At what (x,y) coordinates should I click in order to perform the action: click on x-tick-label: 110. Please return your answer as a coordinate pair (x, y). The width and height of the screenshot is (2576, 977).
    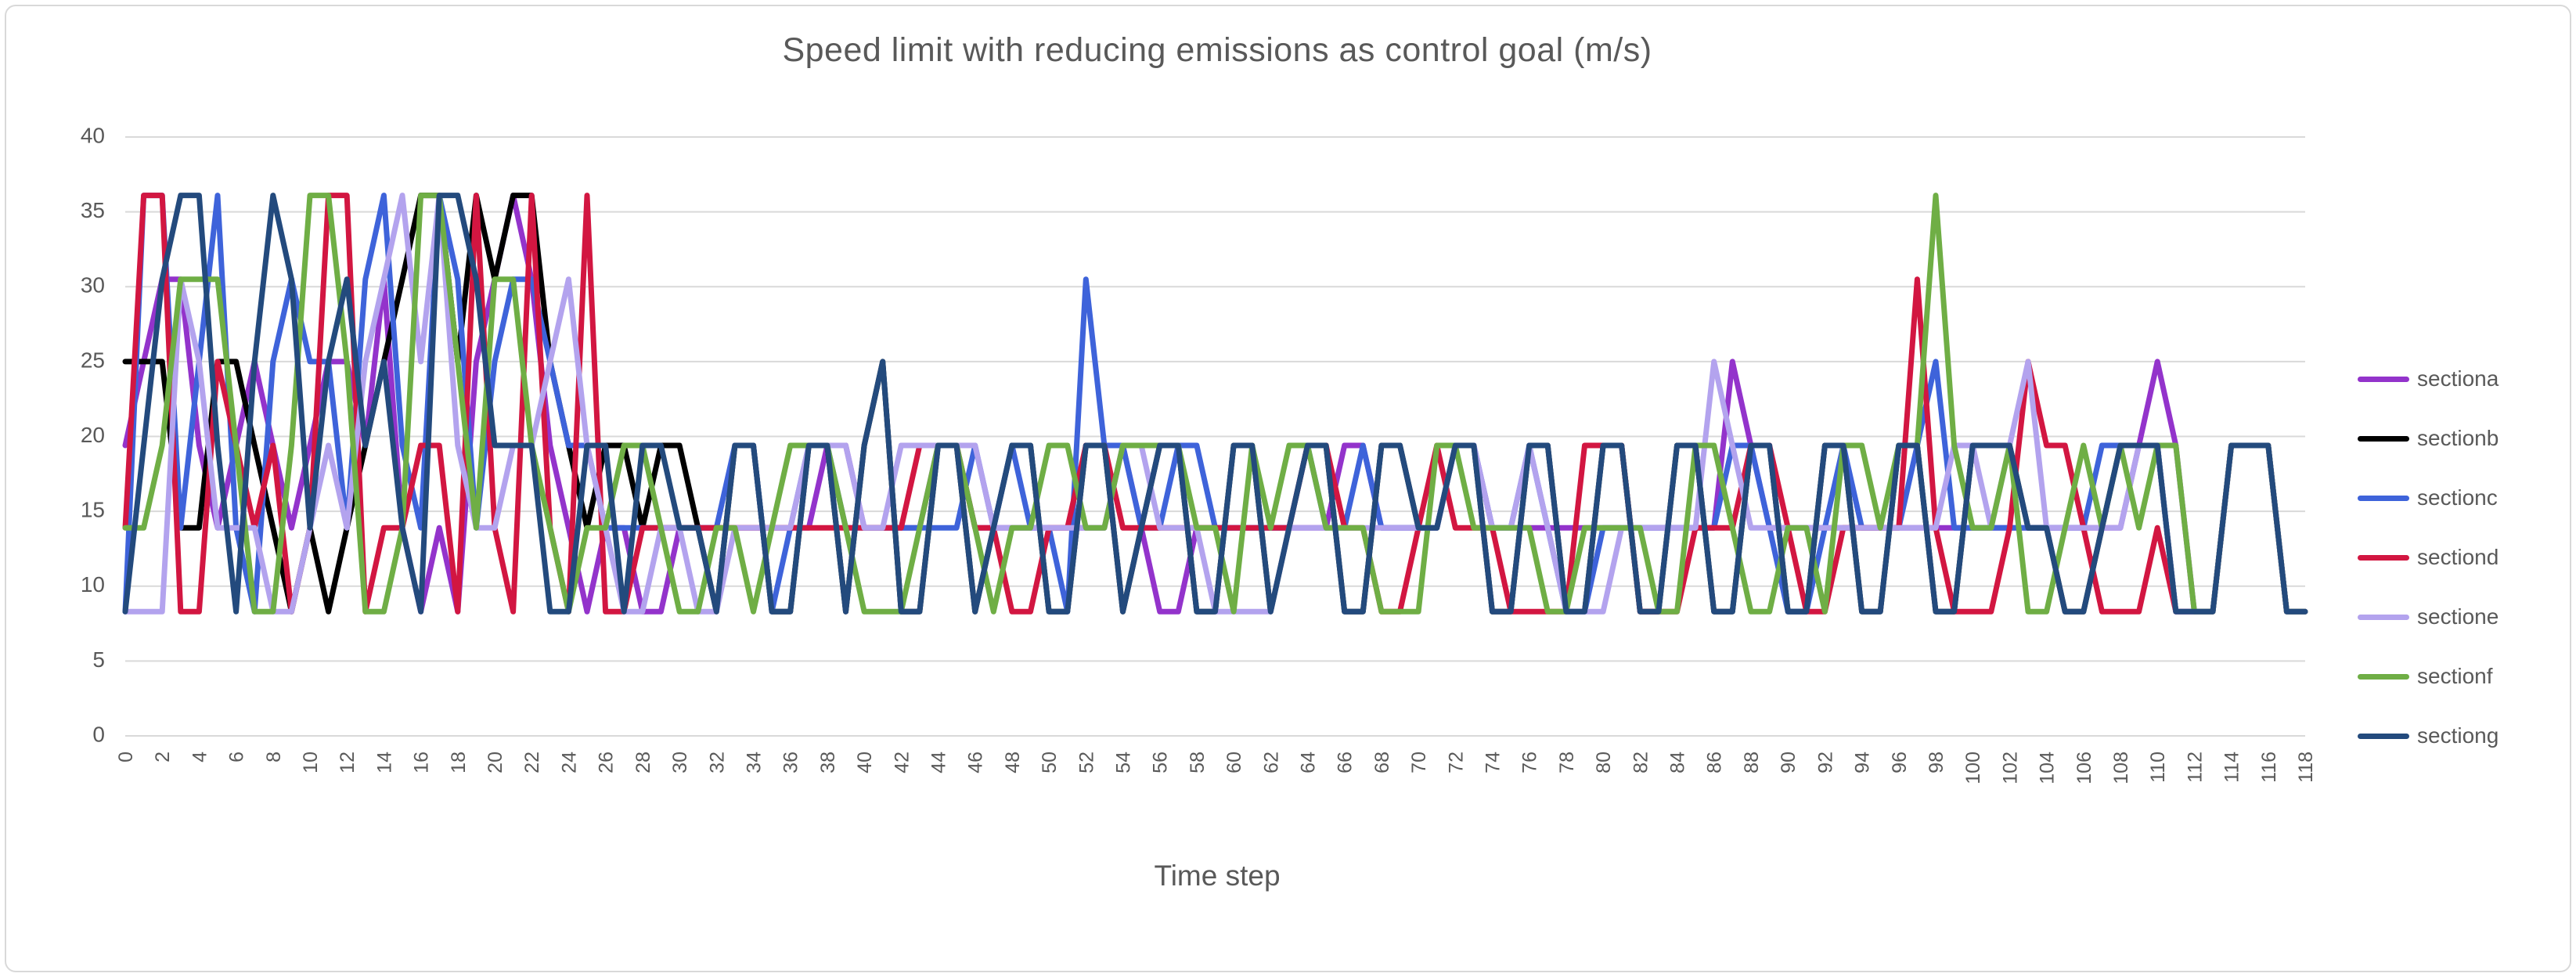
    Looking at the image, I should click on (2158, 767).